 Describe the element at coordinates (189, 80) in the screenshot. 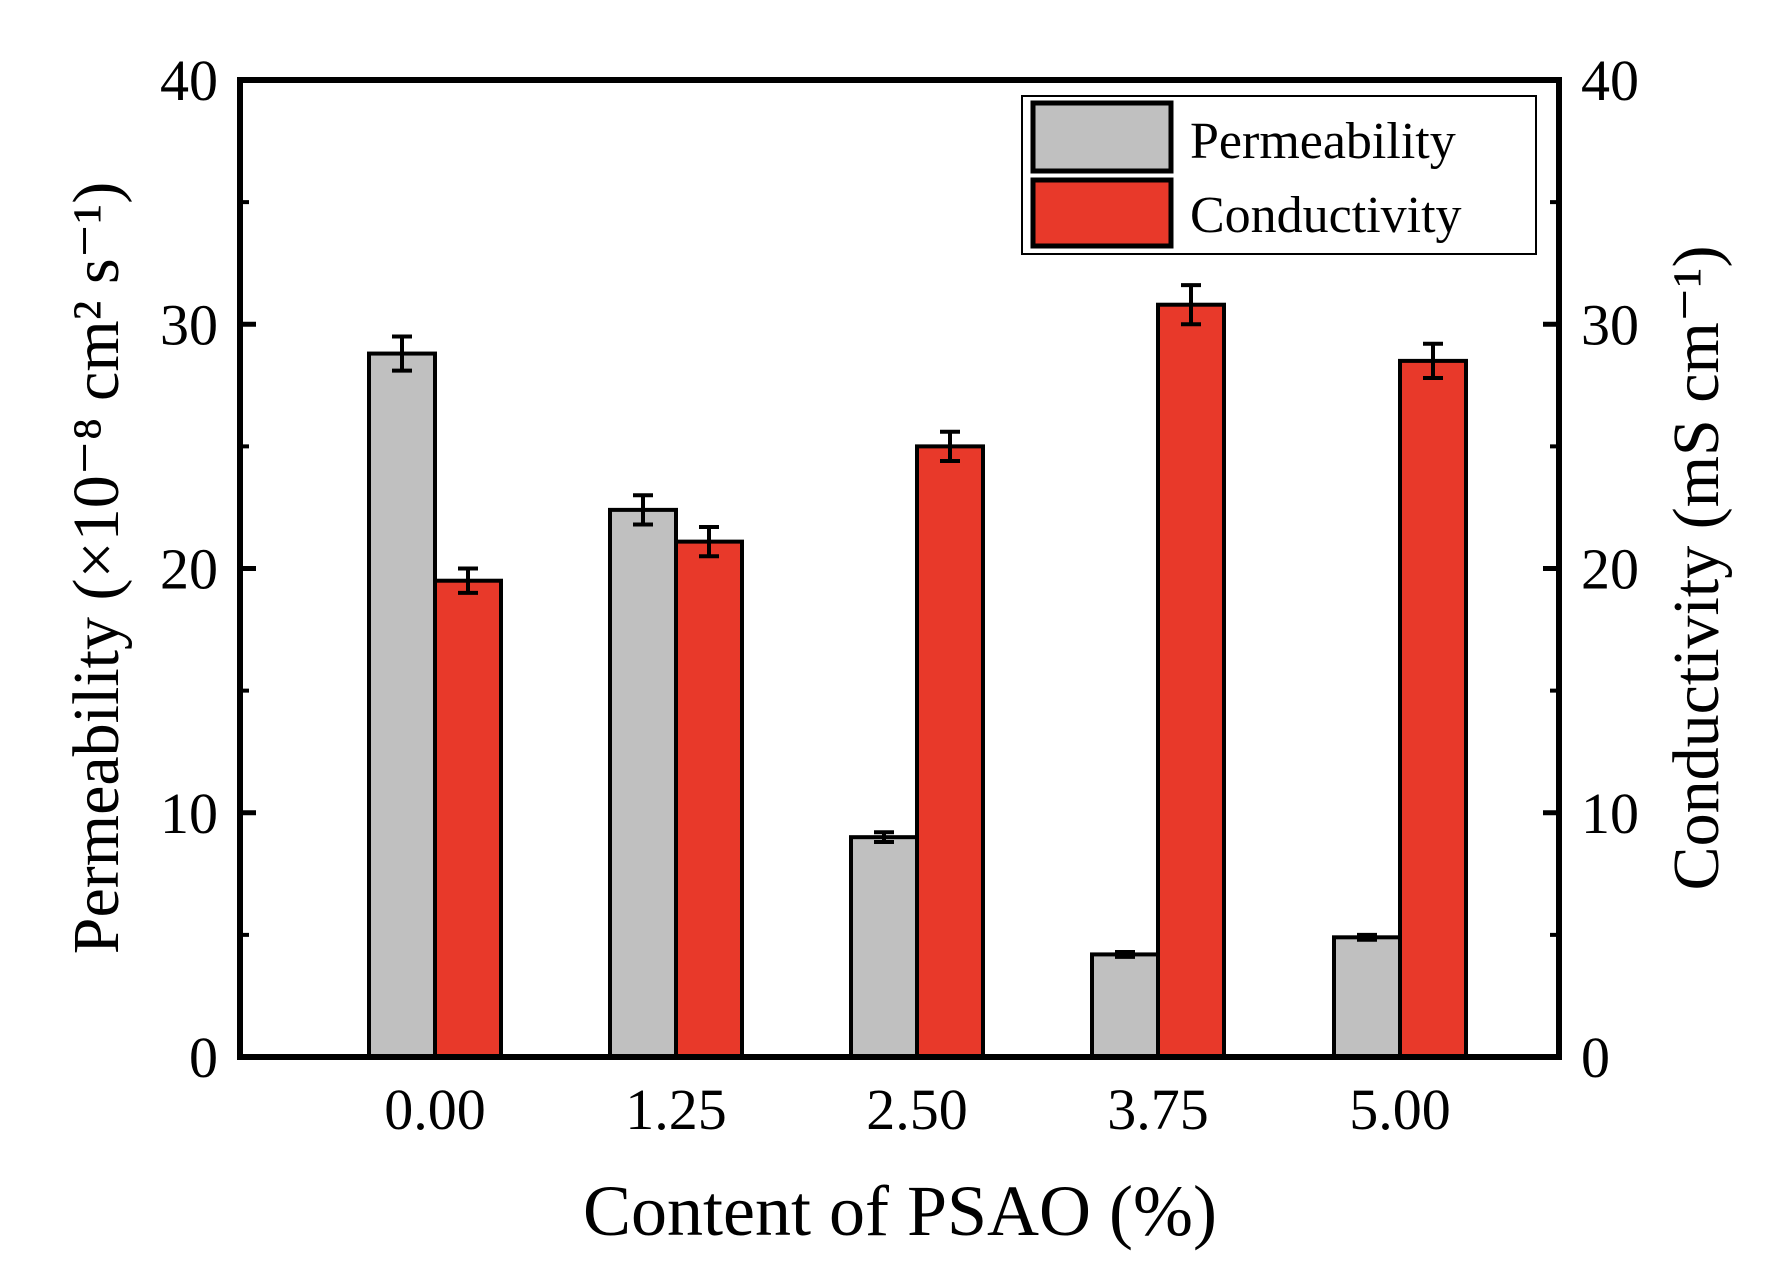

I see `y-tick-label-left: 40` at that location.